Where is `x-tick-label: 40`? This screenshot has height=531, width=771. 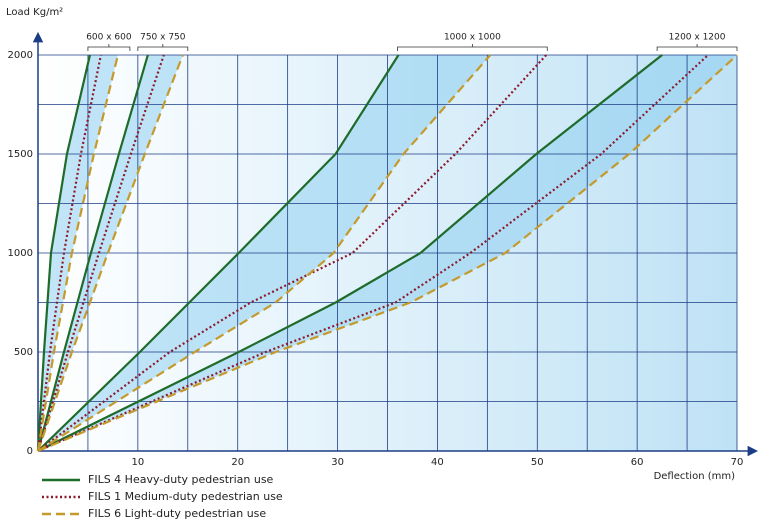 x-tick-label: 40 is located at coordinates (437, 462).